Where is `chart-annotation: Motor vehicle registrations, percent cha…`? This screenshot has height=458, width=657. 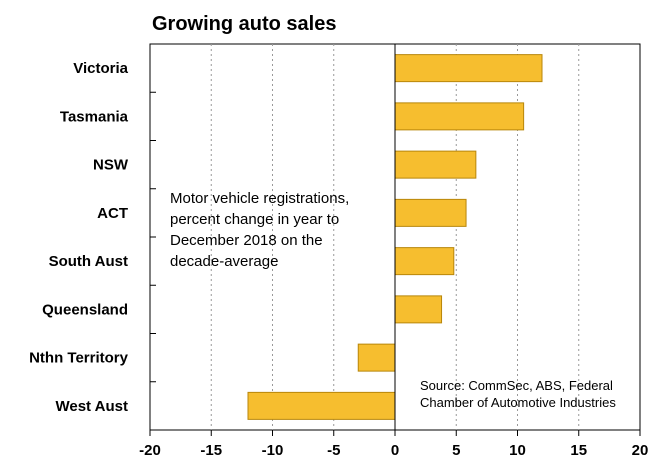
chart-annotation: Motor vehicle registrations, percent cha… is located at coordinates (261, 230).